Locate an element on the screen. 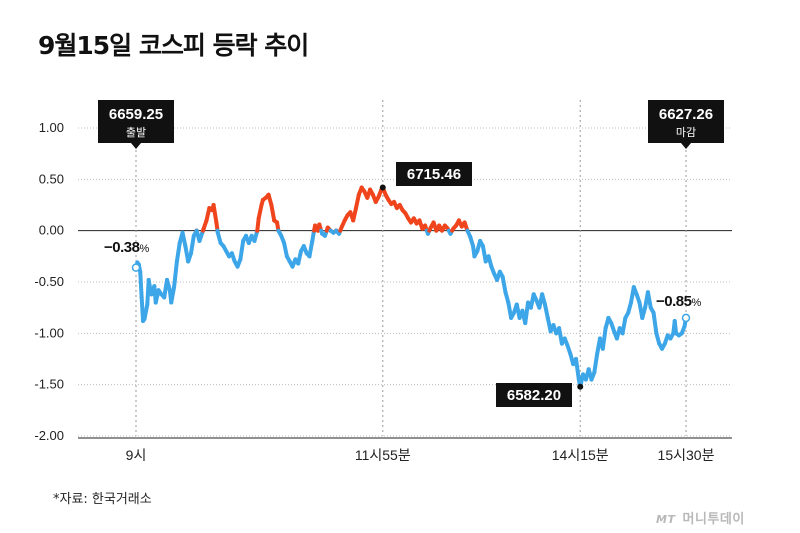 This screenshot has width=800, height=533. x-tick-label: 14시15분 is located at coordinates (580, 455).